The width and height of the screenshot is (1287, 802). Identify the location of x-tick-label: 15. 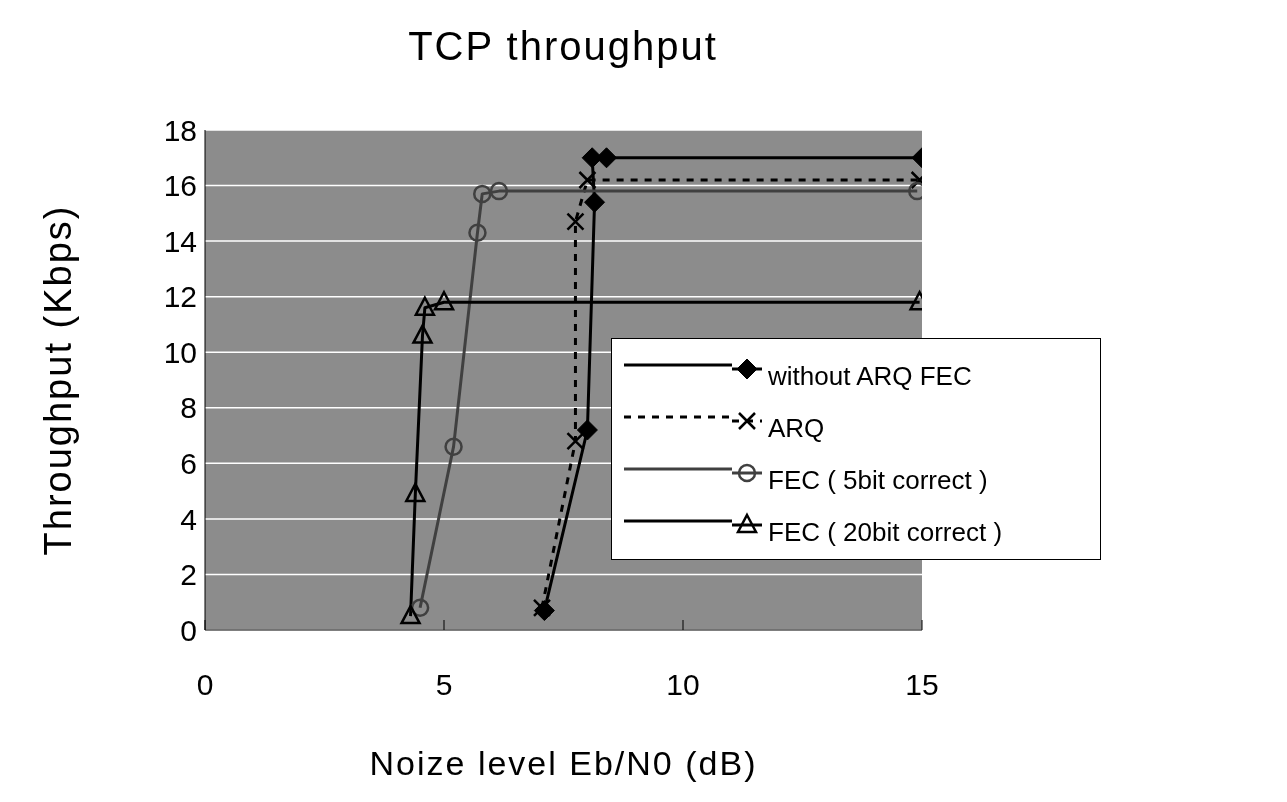
(922, 685).